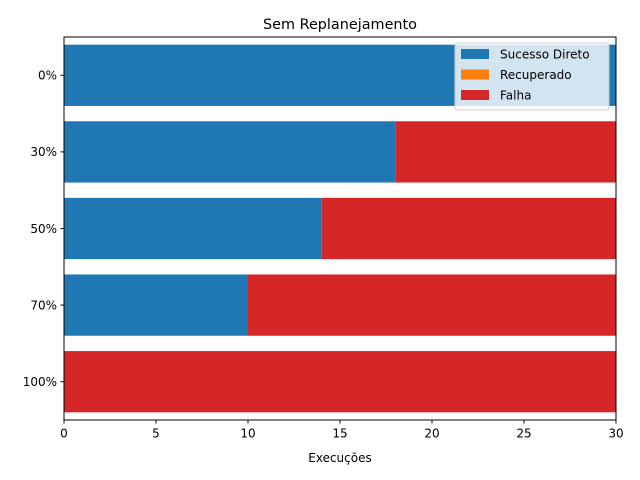 This screenshot has height=480, width=640. I want to click on legend-label-falha: Falha, so click(515, 96).